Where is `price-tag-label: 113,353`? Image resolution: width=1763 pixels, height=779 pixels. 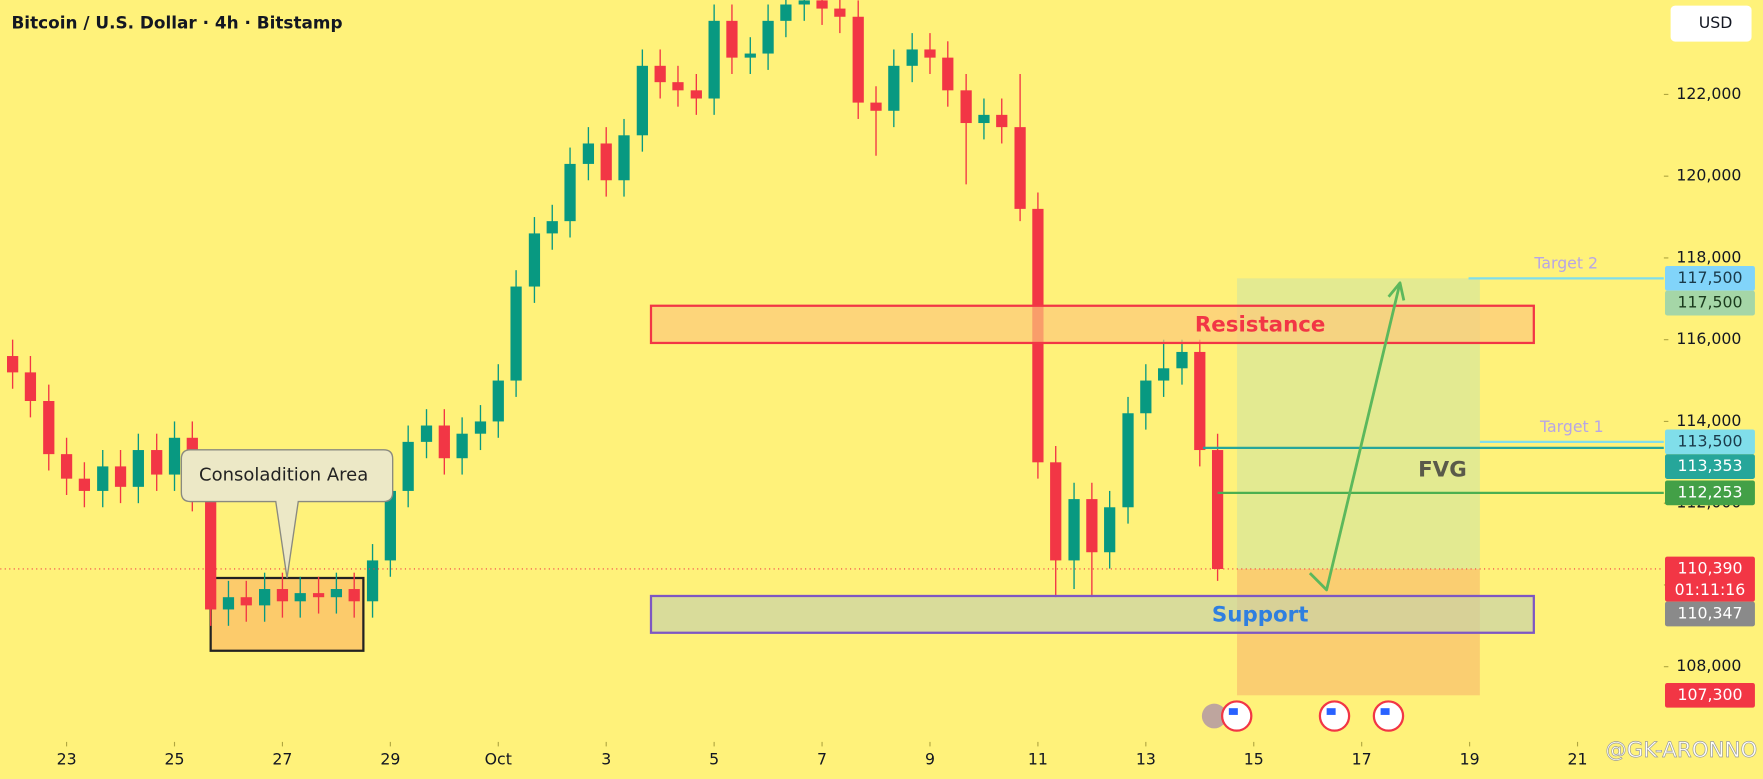 price-tag-label: 113,353 is located at coordinates (1709, 465).